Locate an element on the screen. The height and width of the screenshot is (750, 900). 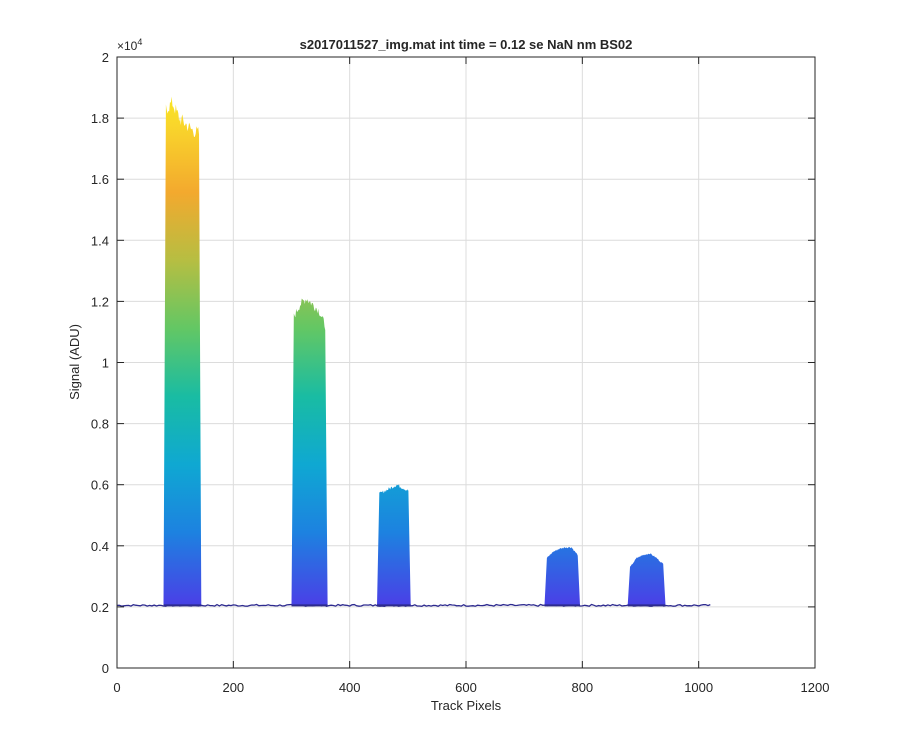
y-tick-label: 0.6 is located at coordinates (100, 485).